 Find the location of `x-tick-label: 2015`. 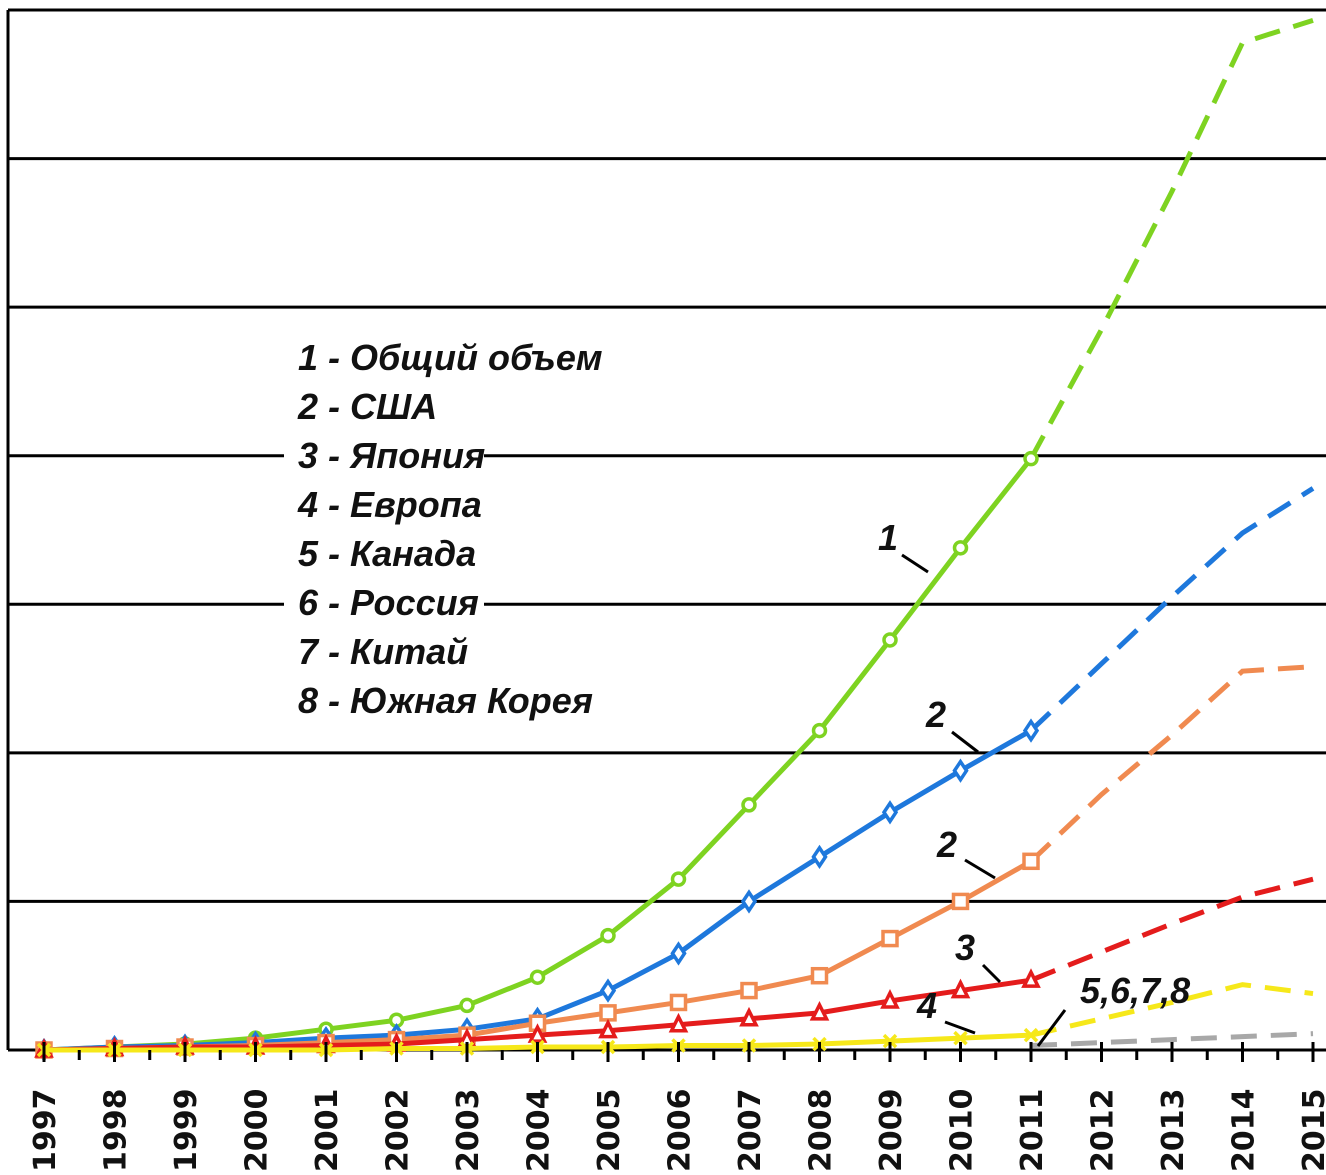

x-tick-label: 2015 is located at coordinates (1311, 1131).